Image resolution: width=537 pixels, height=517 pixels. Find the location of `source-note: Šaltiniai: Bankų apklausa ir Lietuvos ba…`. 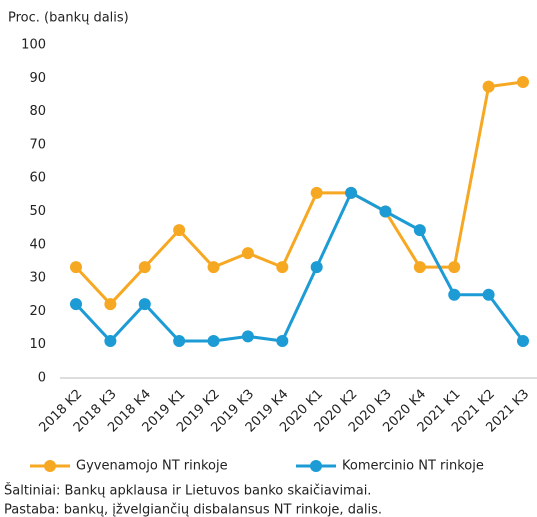

source-note: Šaltiniai: Bankų apklausa ir Lietuvos ba… is located at coordinates (187, 491).